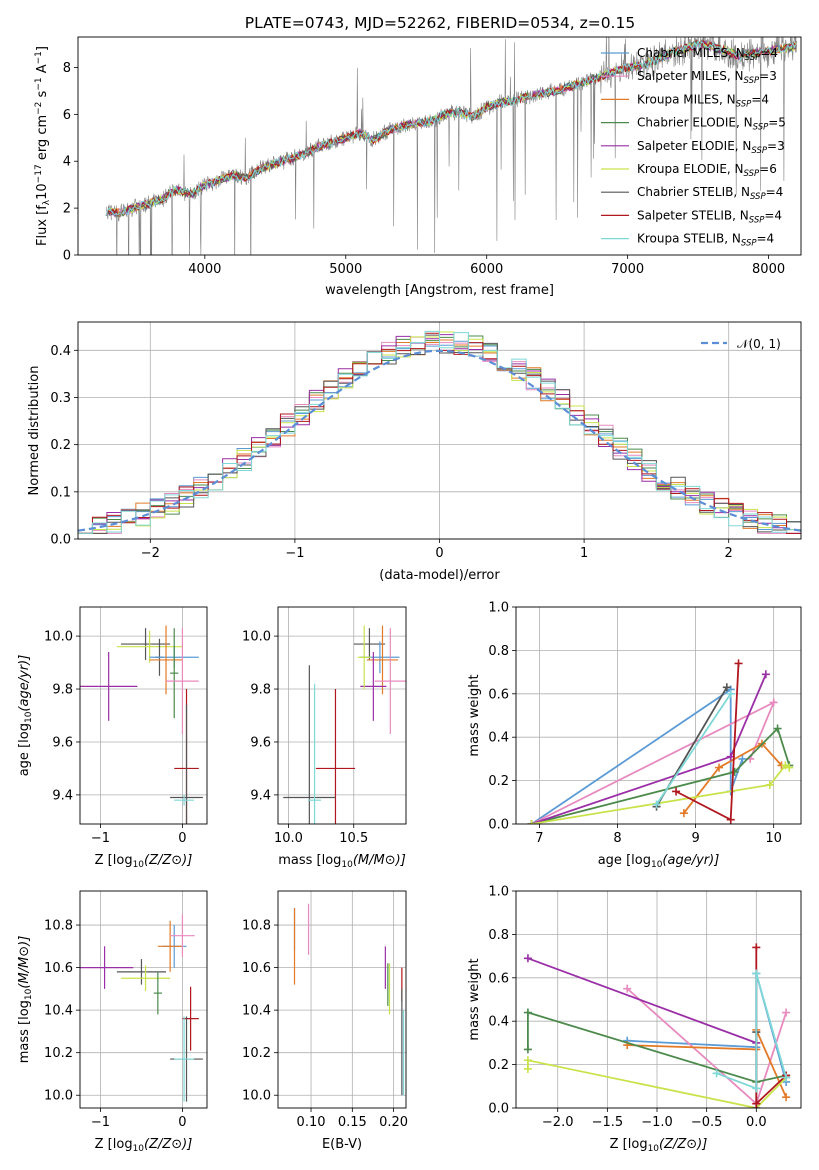 This screenshot has height=1170, width=819. What do you see at coordinates (439, 440) in the screenshot?
I see `normal-curve` at bounding box center [439, 440].